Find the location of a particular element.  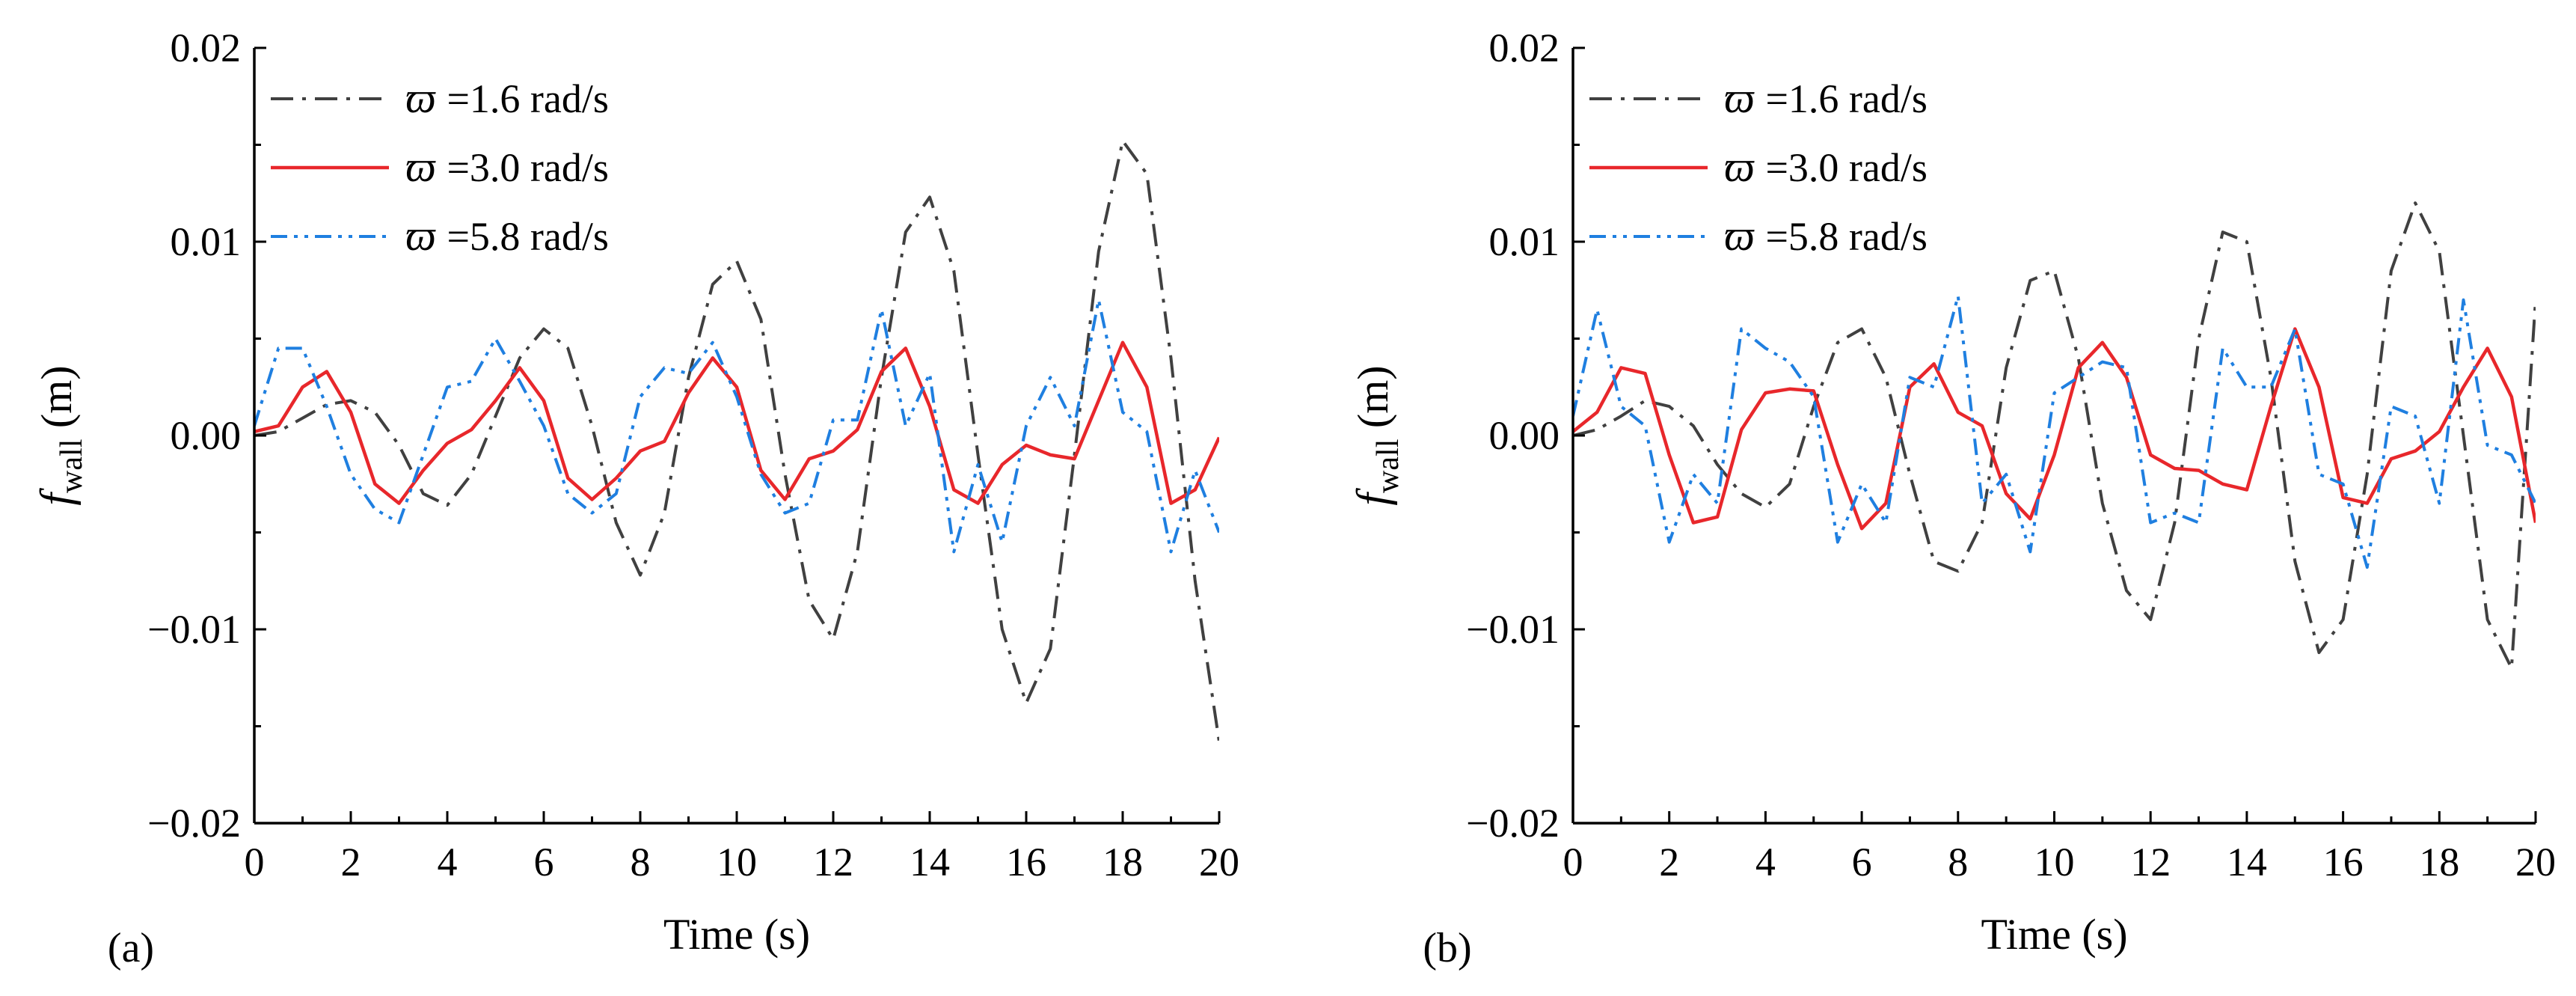

panel-label: (b) is located at coordinates (1447, 948).